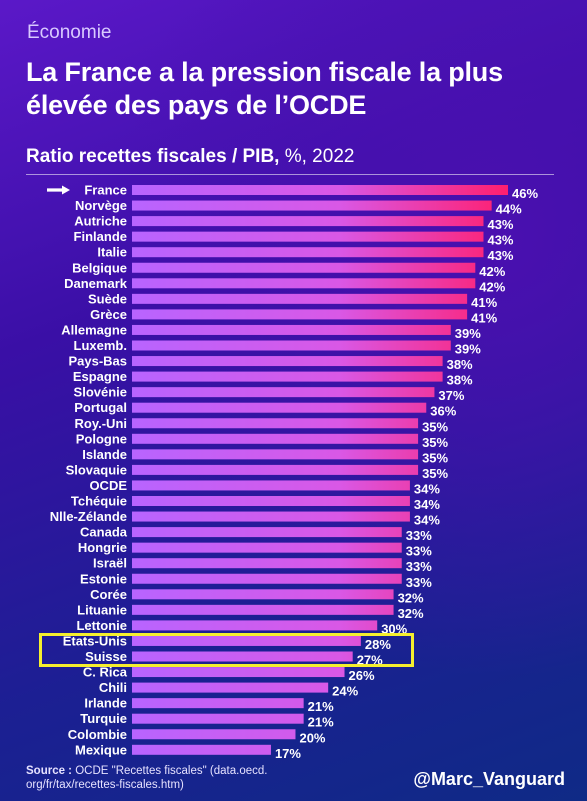 The height and width of the screenshot is (801, 587). What do you see at coordinates (49, 771) in the screenshot?
I see `source-label: Source :` at bounding box center [49, 771].